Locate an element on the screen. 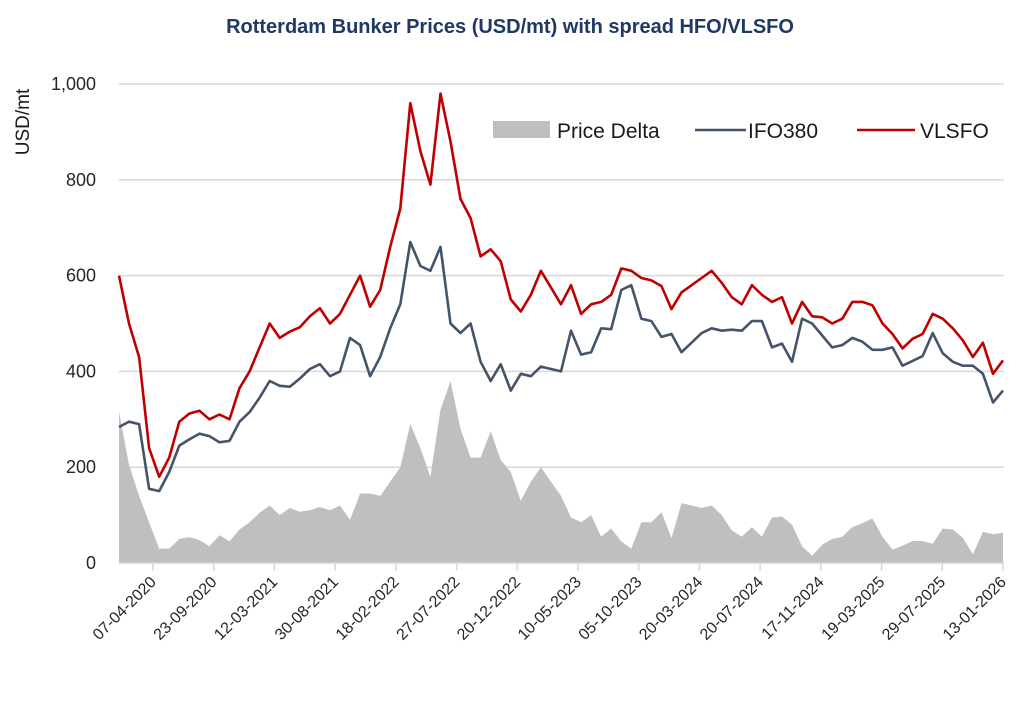  x-tick-label: 27-07-2022 is located at coordinates (429, 609).